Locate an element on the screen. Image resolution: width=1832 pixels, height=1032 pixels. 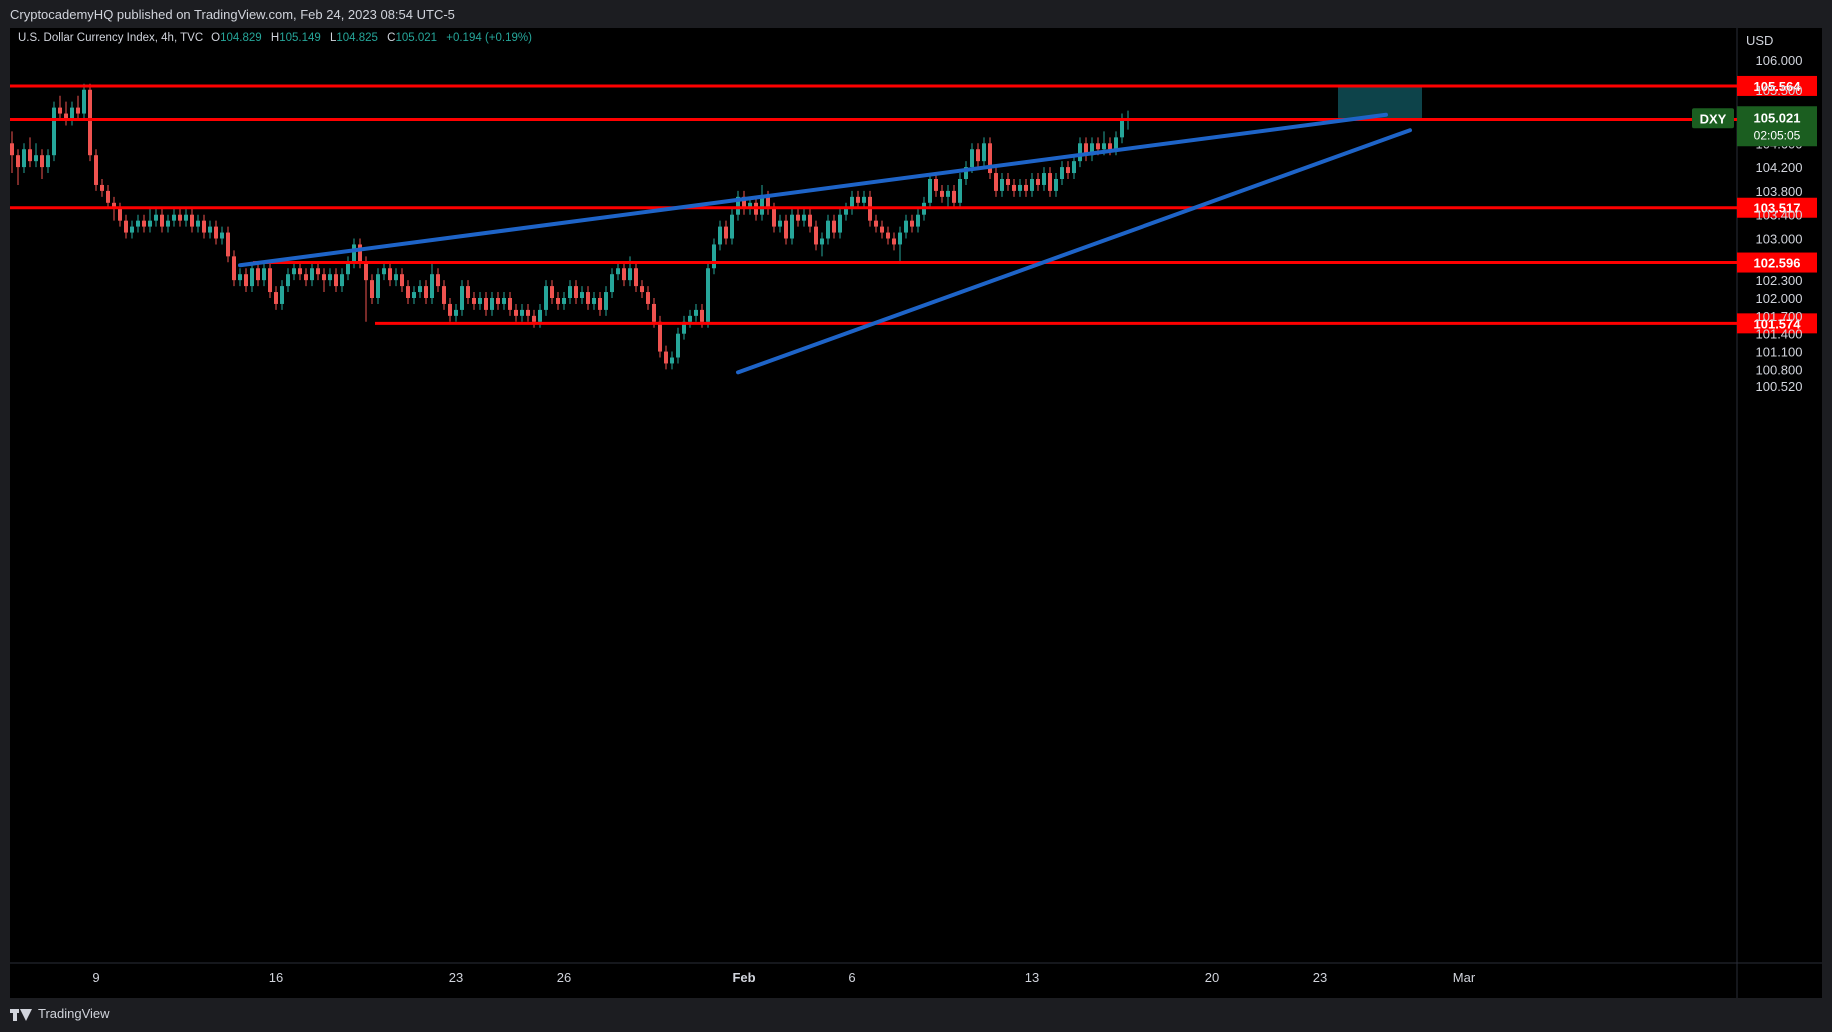
y-tick-label: 101.100 is located at coordinates (1779, 352).